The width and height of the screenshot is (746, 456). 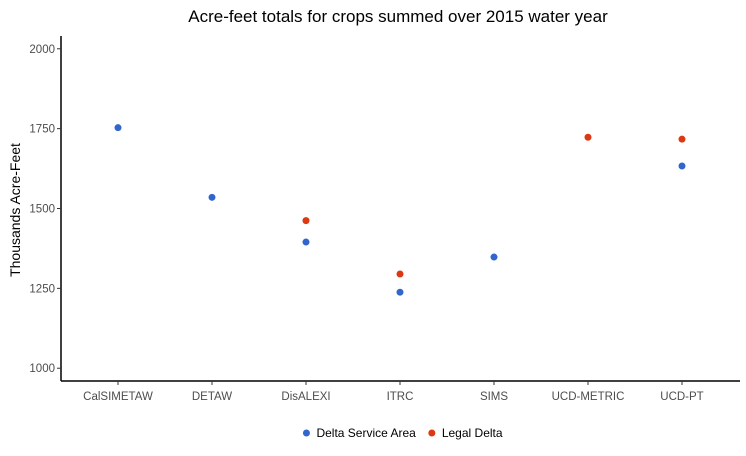 What do you see at coordinates (42, 130) in the screenshot?
I see `y-tick-label: 1750` at bounding box center [42, 130].